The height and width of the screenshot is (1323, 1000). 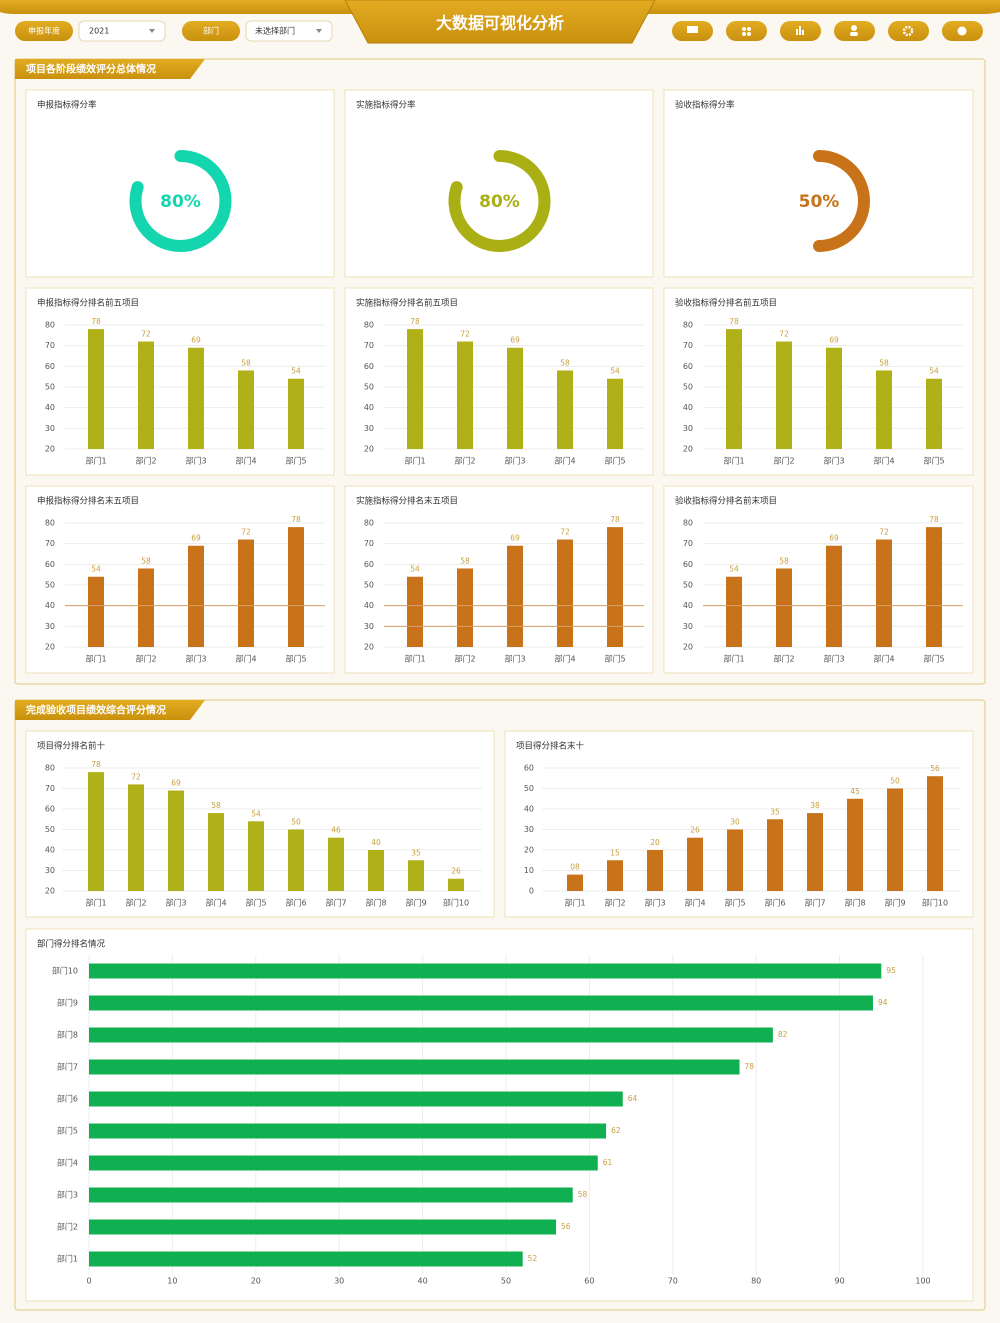 What do you see at coordinates (673, 1281) in the screenshot?
I see `x-tick-label: 70` at bounding box center [673, 1281].